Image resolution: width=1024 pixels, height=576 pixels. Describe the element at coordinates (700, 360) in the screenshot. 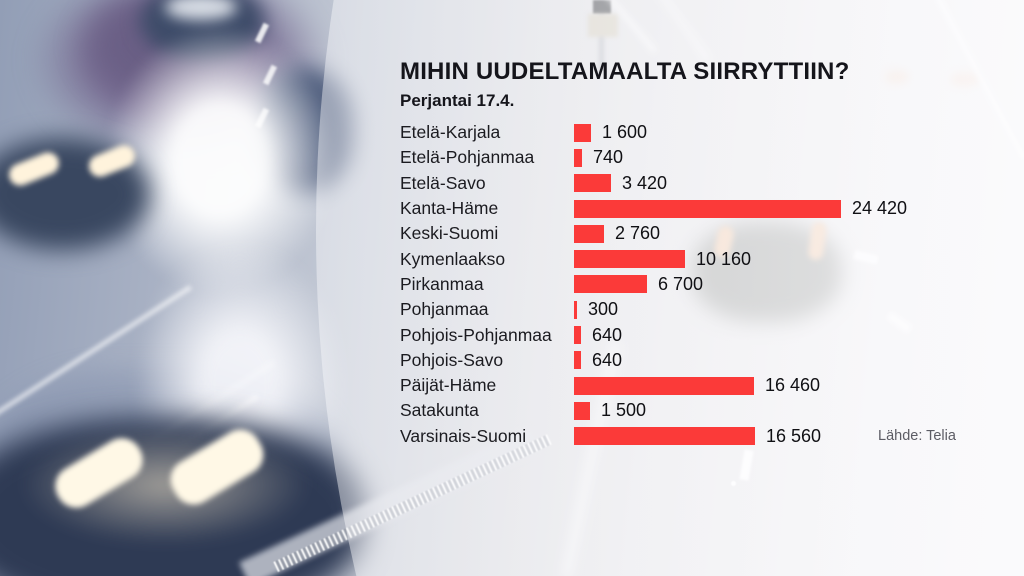

I see `chart-row: Pohjois-Savo 640` at that location.